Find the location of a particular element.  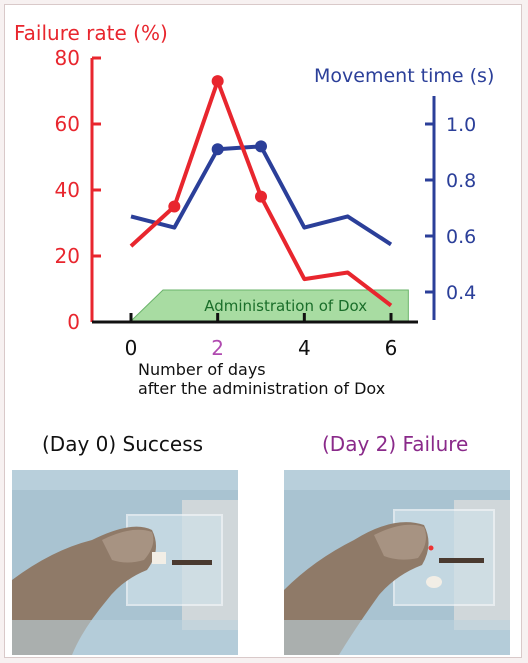

dox-administration-annotation: Administration of Dox is located at coordinates (269, 305).